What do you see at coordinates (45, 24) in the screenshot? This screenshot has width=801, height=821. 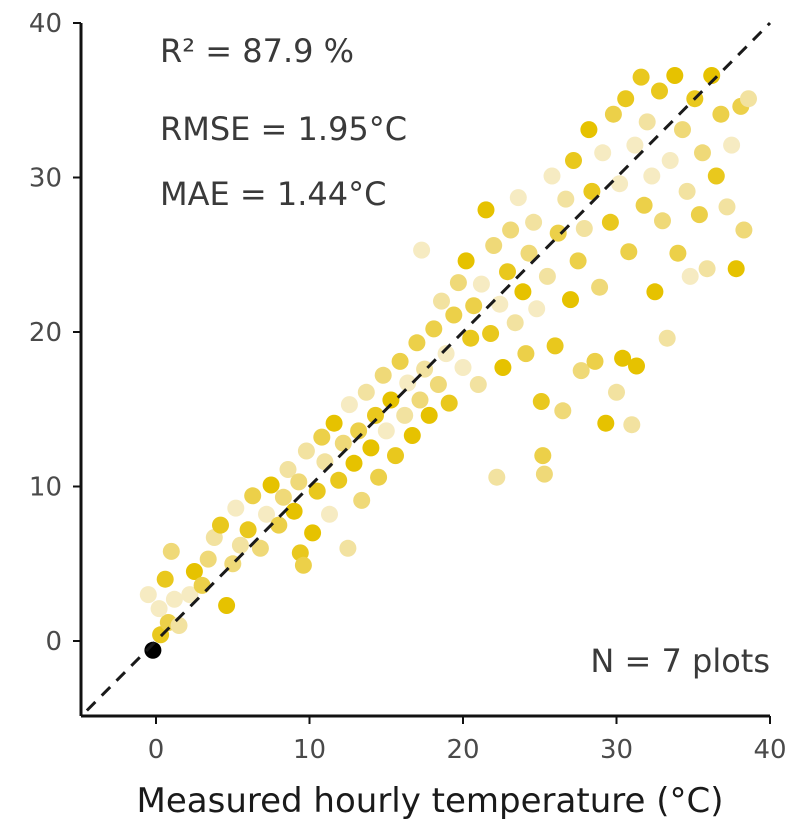 I see `y-tick-label: 40` at bounding box center [45, 24].